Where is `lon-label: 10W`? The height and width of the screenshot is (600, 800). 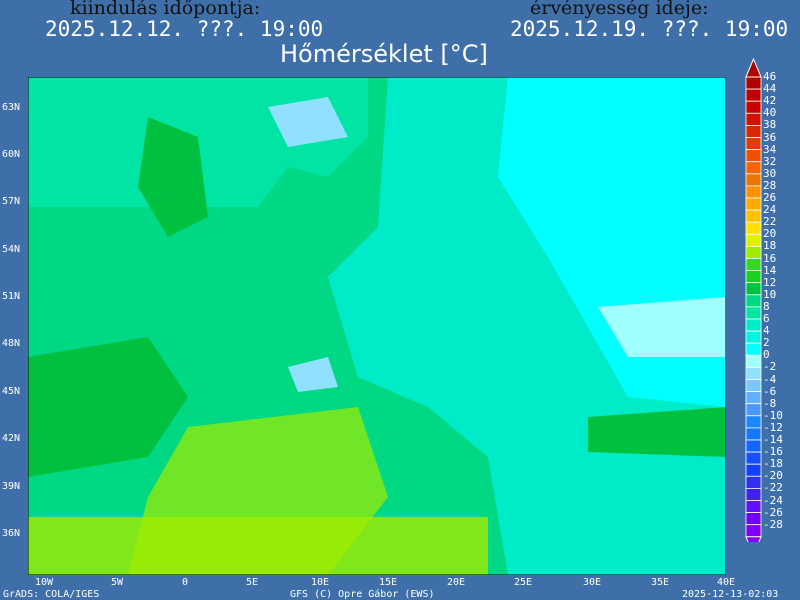
lon-label: 10W is located at coordinates (44, 582).